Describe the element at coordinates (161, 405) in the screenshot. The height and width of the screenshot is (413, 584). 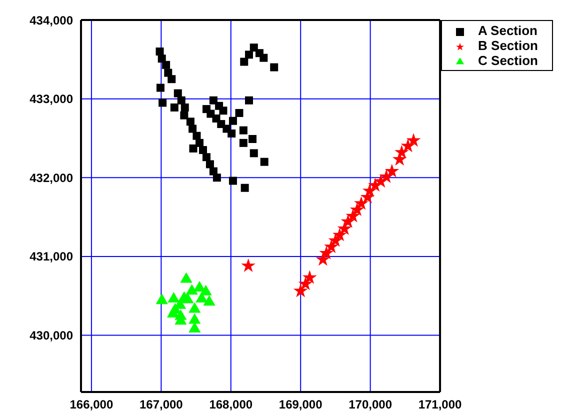
I see `x-tick-label: 167,000` at that location.